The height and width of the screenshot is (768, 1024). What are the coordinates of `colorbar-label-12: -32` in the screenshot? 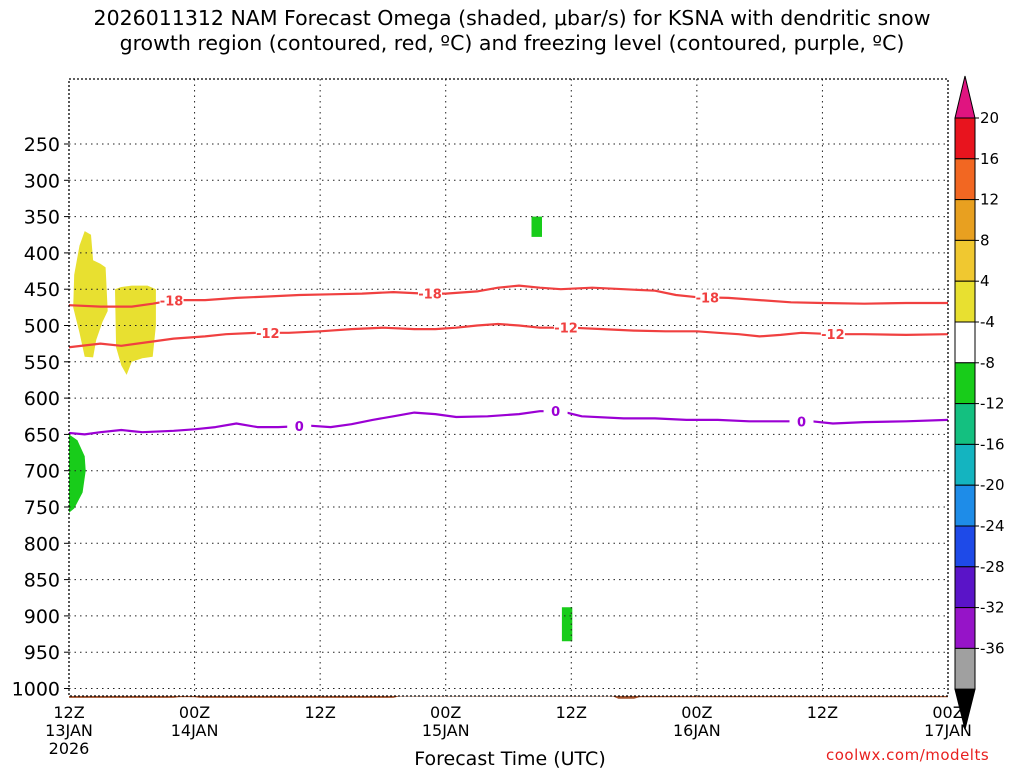 It's located at (992, 608).